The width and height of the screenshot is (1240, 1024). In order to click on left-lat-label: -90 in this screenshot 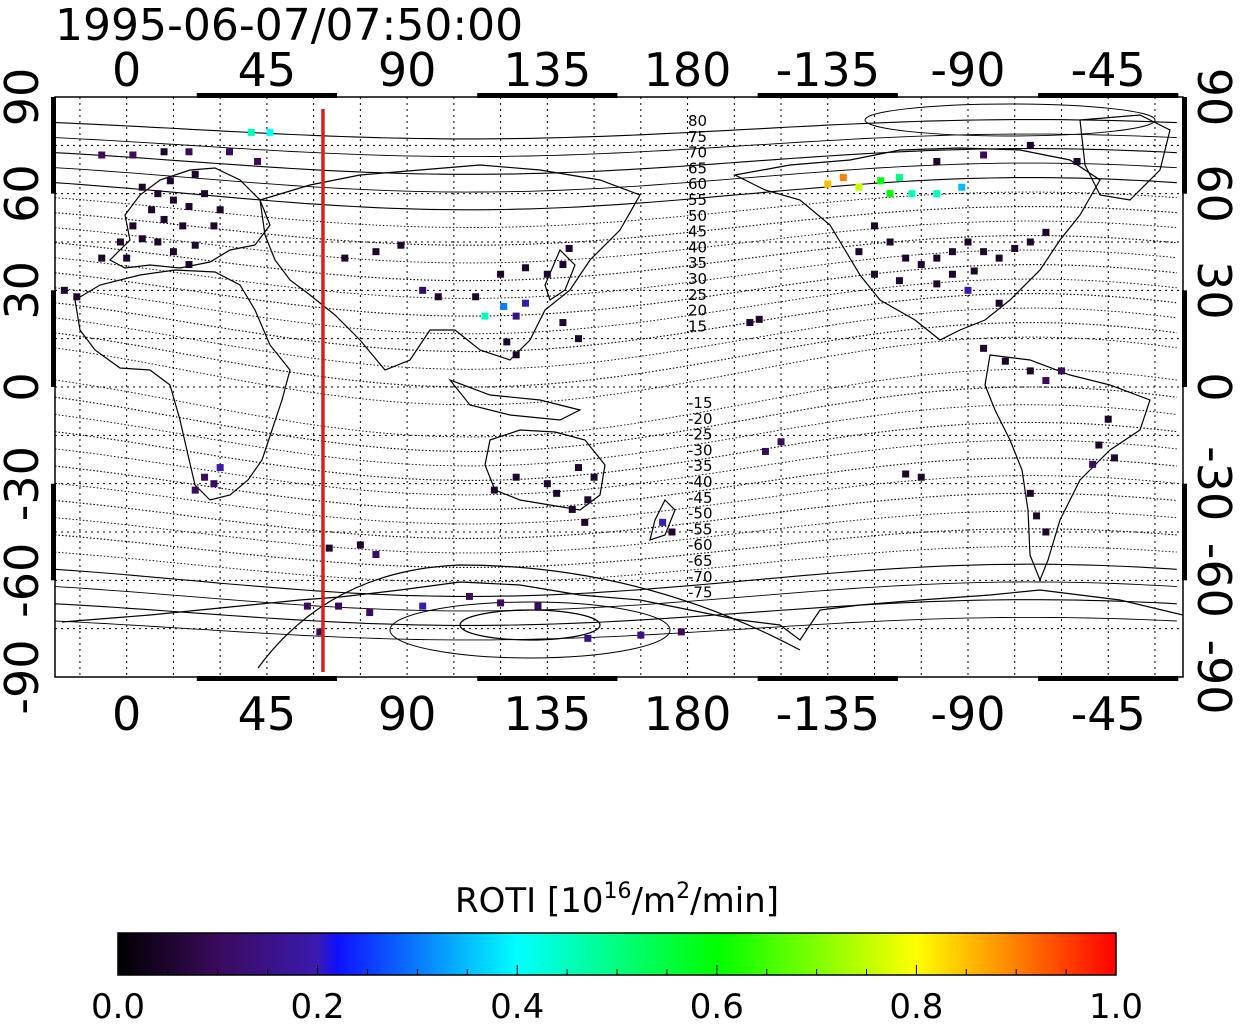, I will do `click(24, 676)`.